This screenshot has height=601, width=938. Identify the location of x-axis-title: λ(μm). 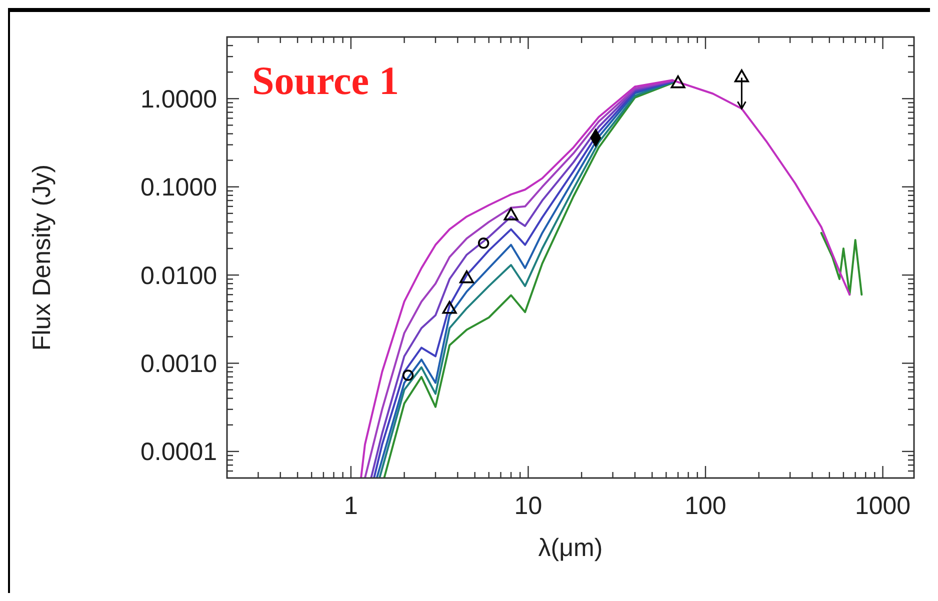
(570, 548).